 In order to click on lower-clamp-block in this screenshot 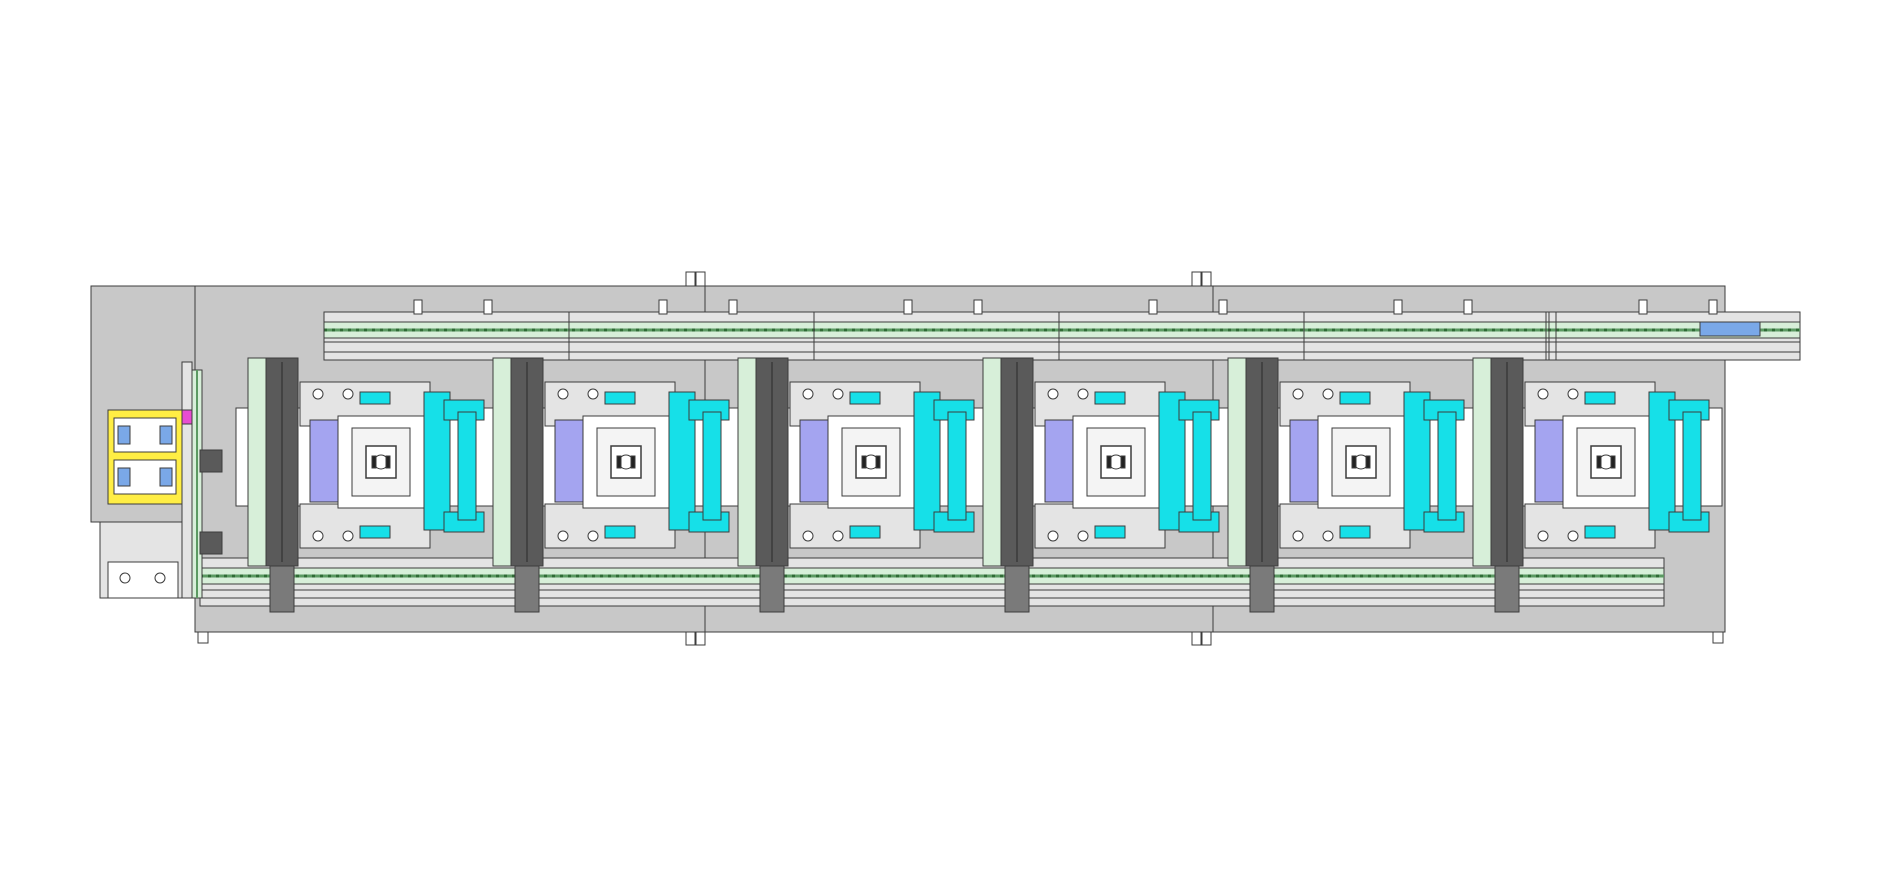, I will do `click(1100, 526)`.